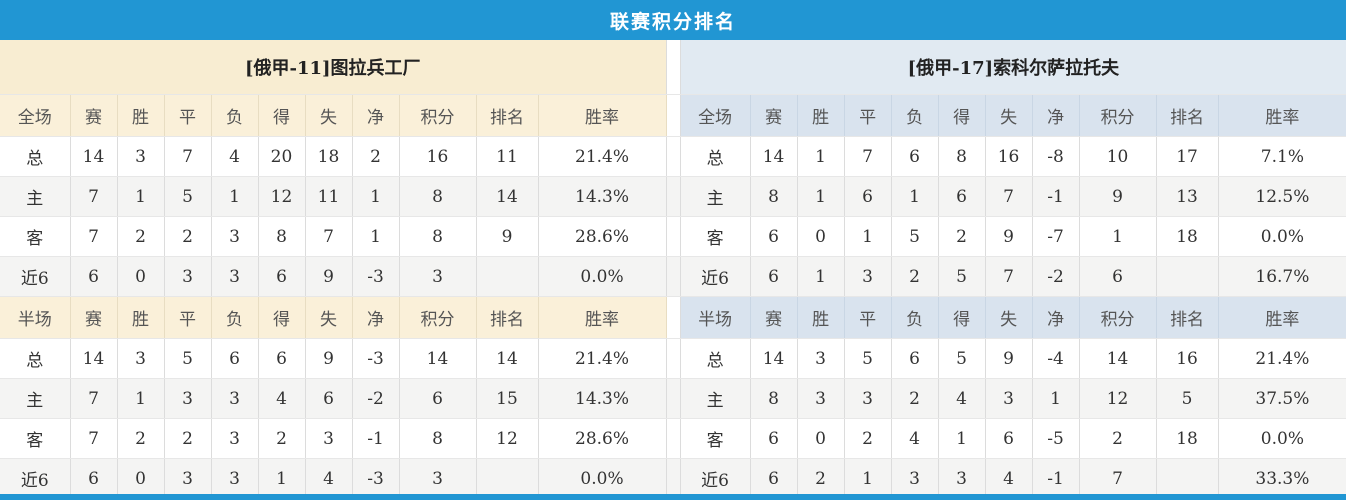 This screenshot has width=1346, height=500. Describe the element at coordinates (35, 196) in the screenshot. I see `row-label: 主` at that location.